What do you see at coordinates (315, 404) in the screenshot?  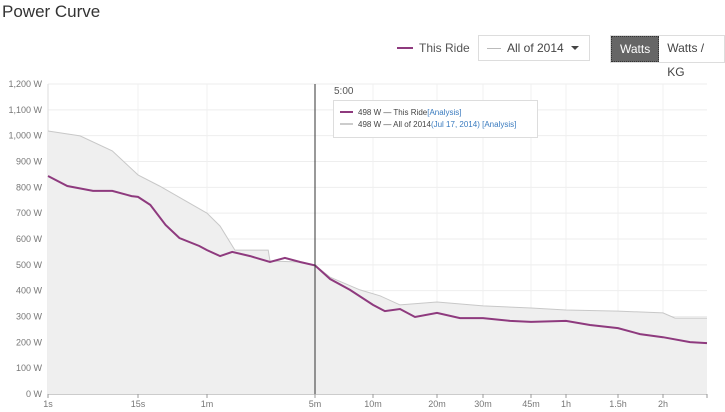 I see `x-tick-label: 5m` at bounding box center [315, 404].